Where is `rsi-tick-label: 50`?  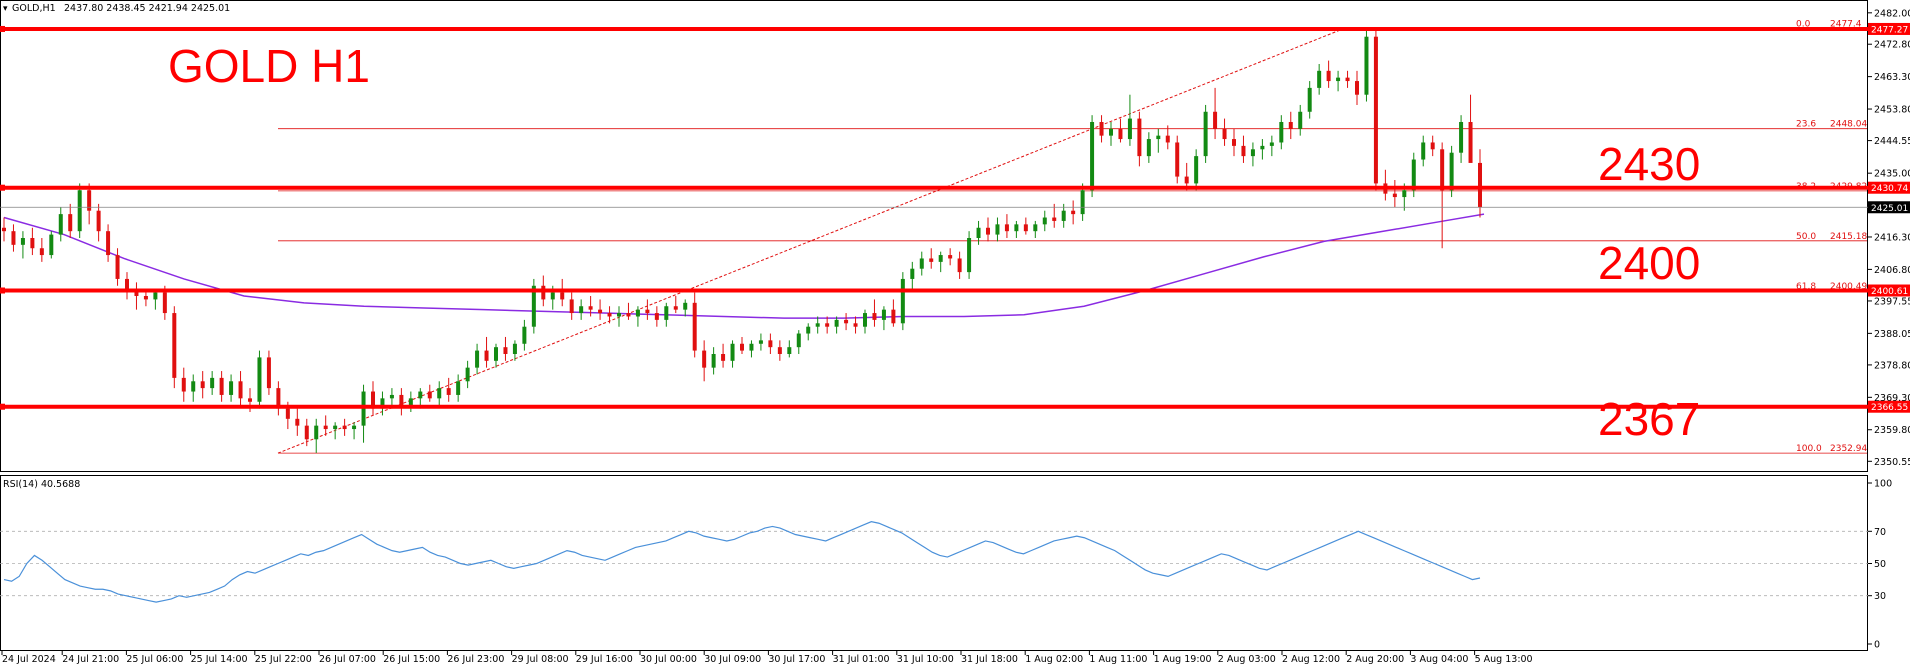
rsi-tick-label: 50 is located at coordinates (1880, 564).